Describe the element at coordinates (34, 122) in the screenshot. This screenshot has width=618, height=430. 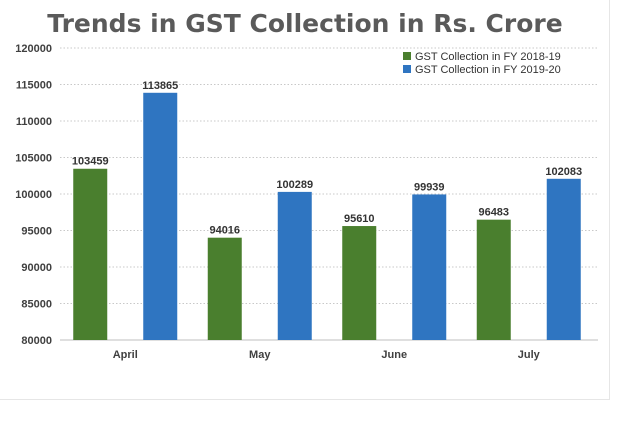
I see `y-tick-label: 110000` at that location.